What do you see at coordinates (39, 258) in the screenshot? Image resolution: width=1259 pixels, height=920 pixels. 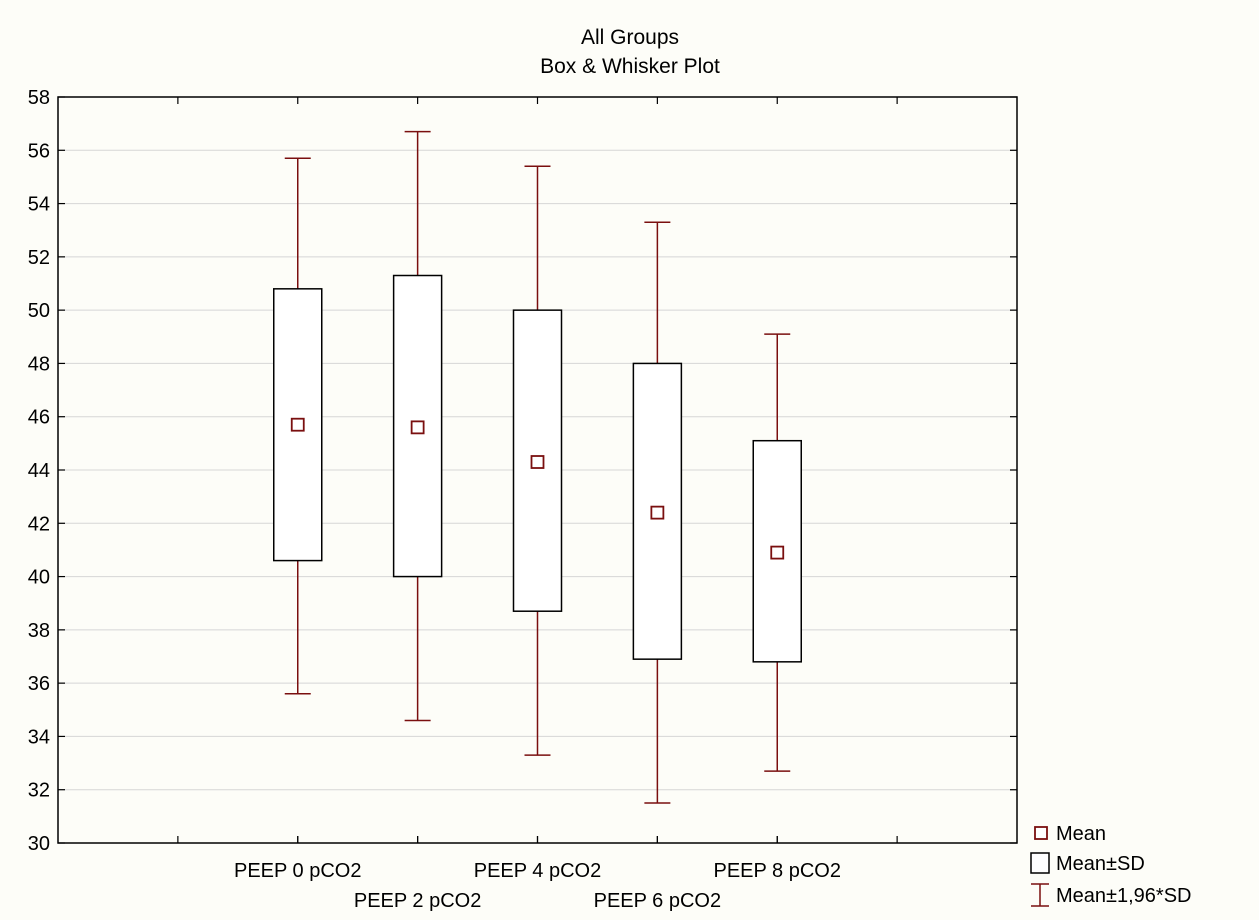 I see `y-tick-label: 52` at bounding box center [39, 258].